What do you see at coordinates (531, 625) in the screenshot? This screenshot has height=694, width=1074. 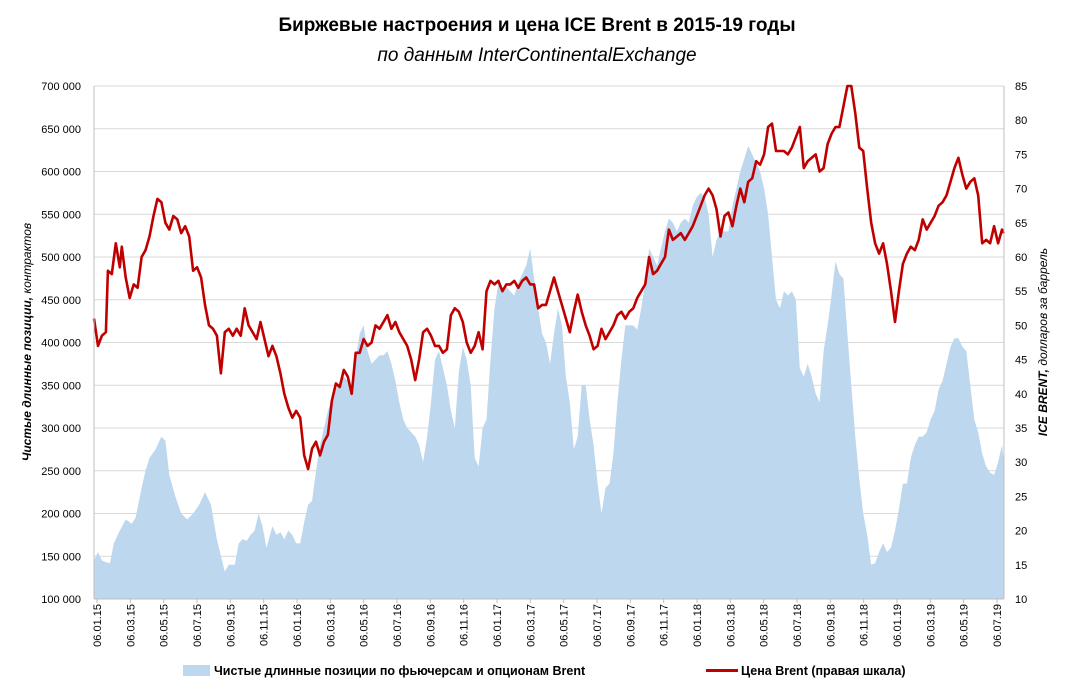 I see `x-tick-label: 06.03.17` at bounding box center [531, 625].